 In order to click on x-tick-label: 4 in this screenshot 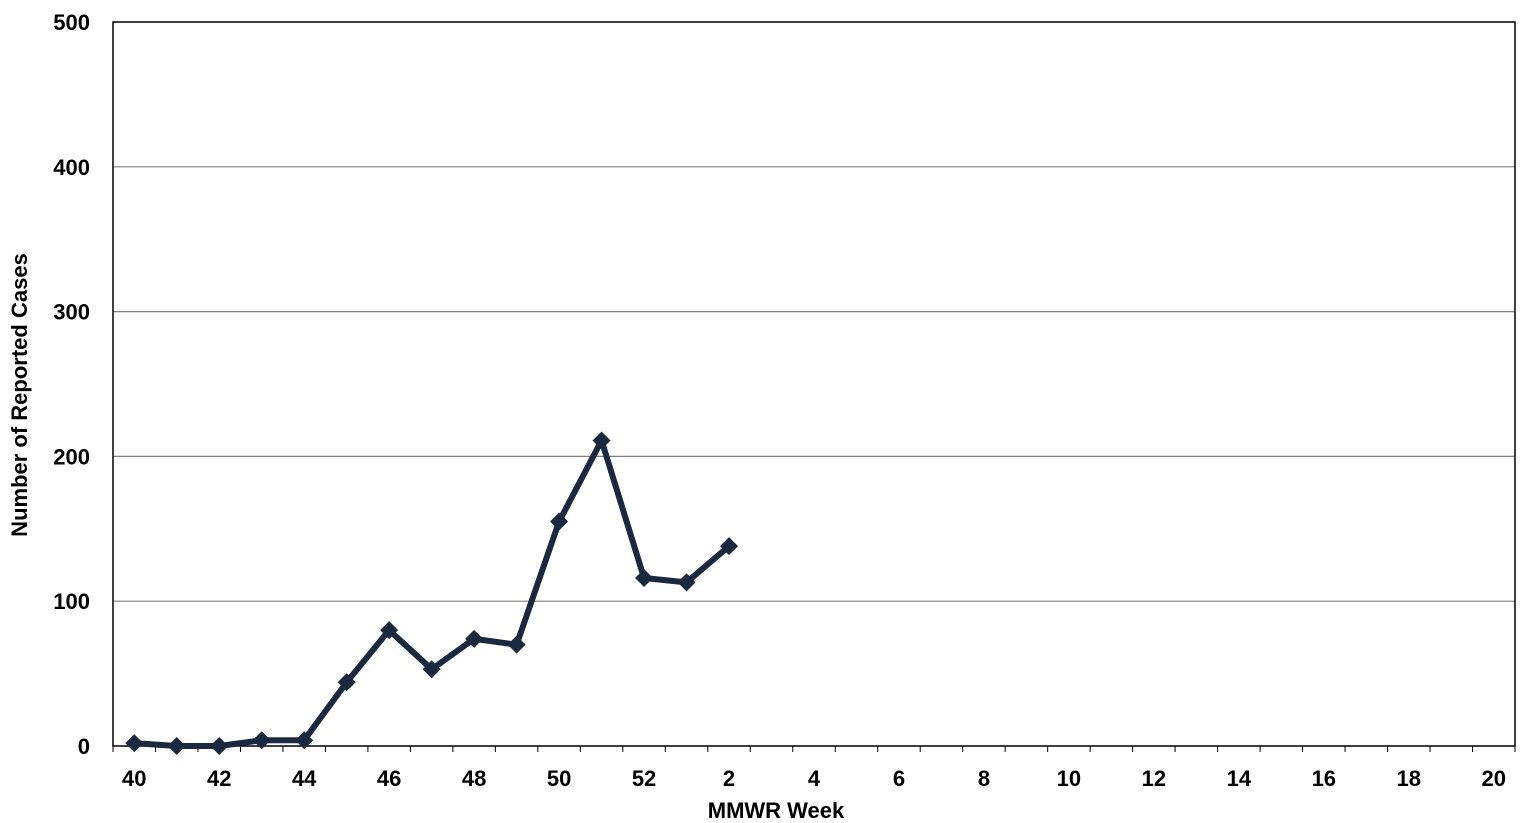, I will do `click(814, 778)`.